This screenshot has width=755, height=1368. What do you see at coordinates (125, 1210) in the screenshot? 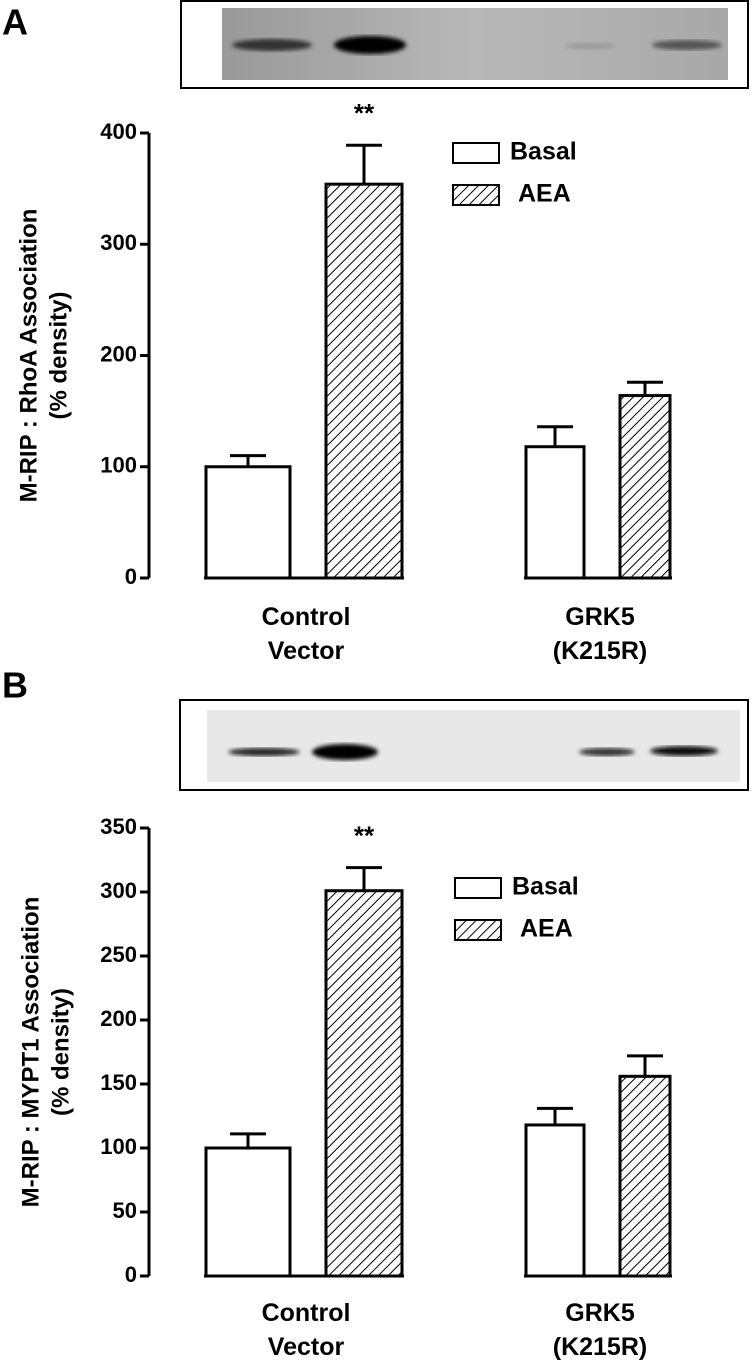
I see `y-tick-label: 50` at bounding box center [125, 1210].